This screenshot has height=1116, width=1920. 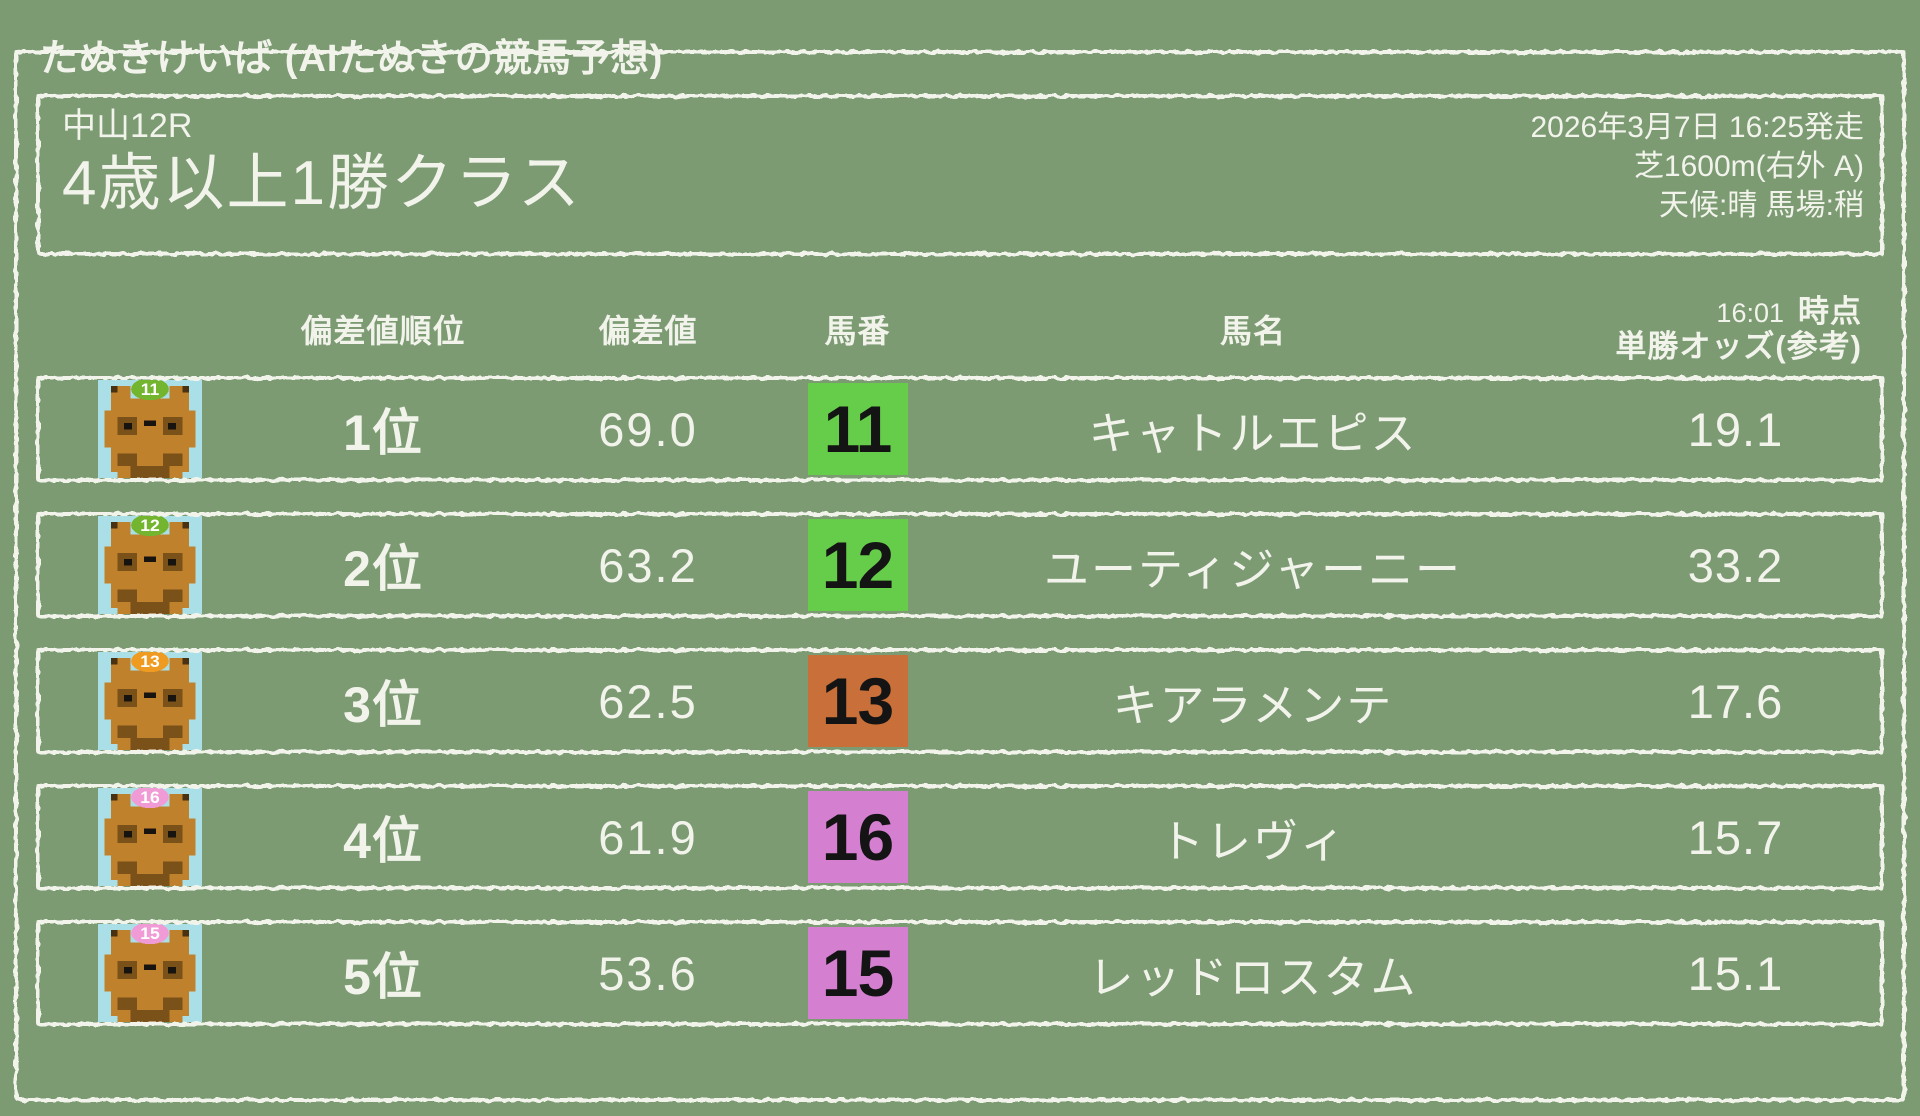 I want to click on header-odds: 16:01 時点 単勝オッズ(参考), so click(x=1735, y=329).